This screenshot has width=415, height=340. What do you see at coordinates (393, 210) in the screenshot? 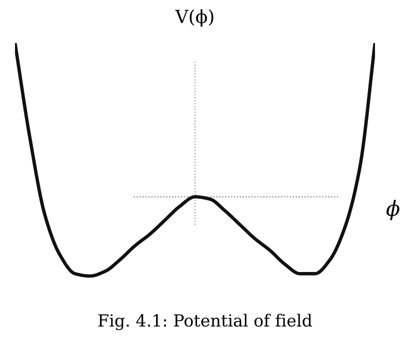
I see `x-axis-title: ϕ` at bounding box center [393, 210].